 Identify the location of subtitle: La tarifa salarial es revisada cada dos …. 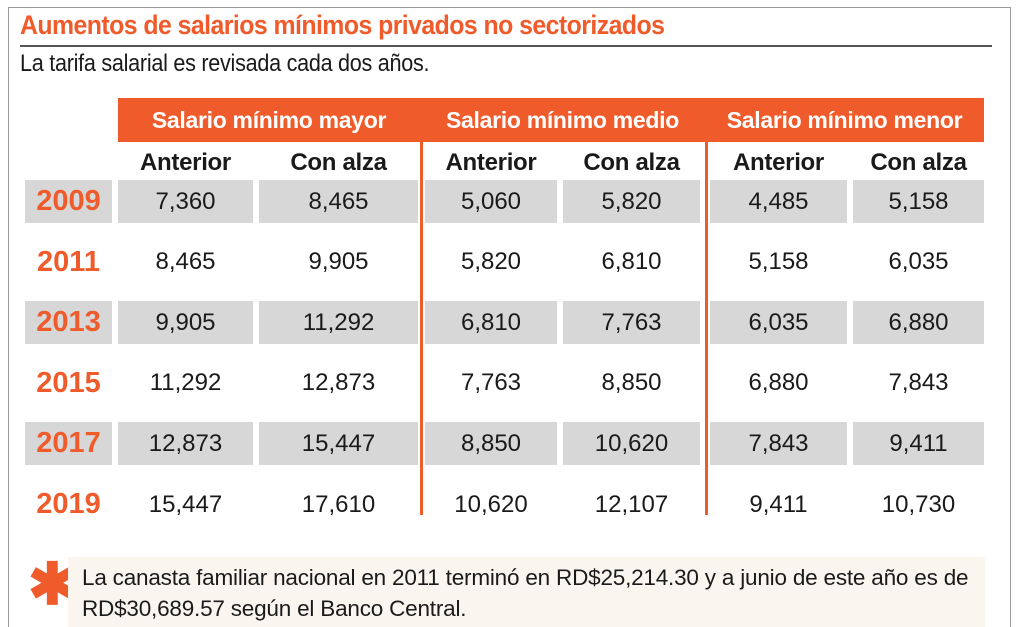
(225, 63).